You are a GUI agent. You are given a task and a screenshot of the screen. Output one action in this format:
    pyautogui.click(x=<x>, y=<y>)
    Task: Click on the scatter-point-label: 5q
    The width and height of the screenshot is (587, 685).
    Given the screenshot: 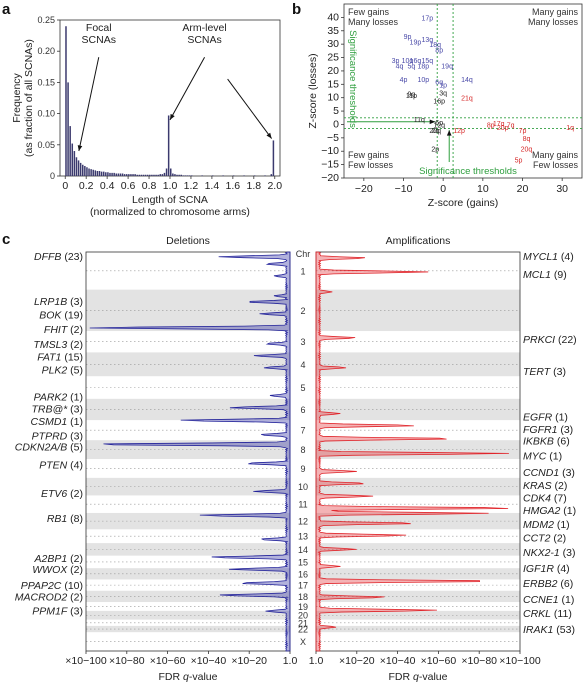 What is the action you would take?
    pyautogui.click(x=412, y=67)
    